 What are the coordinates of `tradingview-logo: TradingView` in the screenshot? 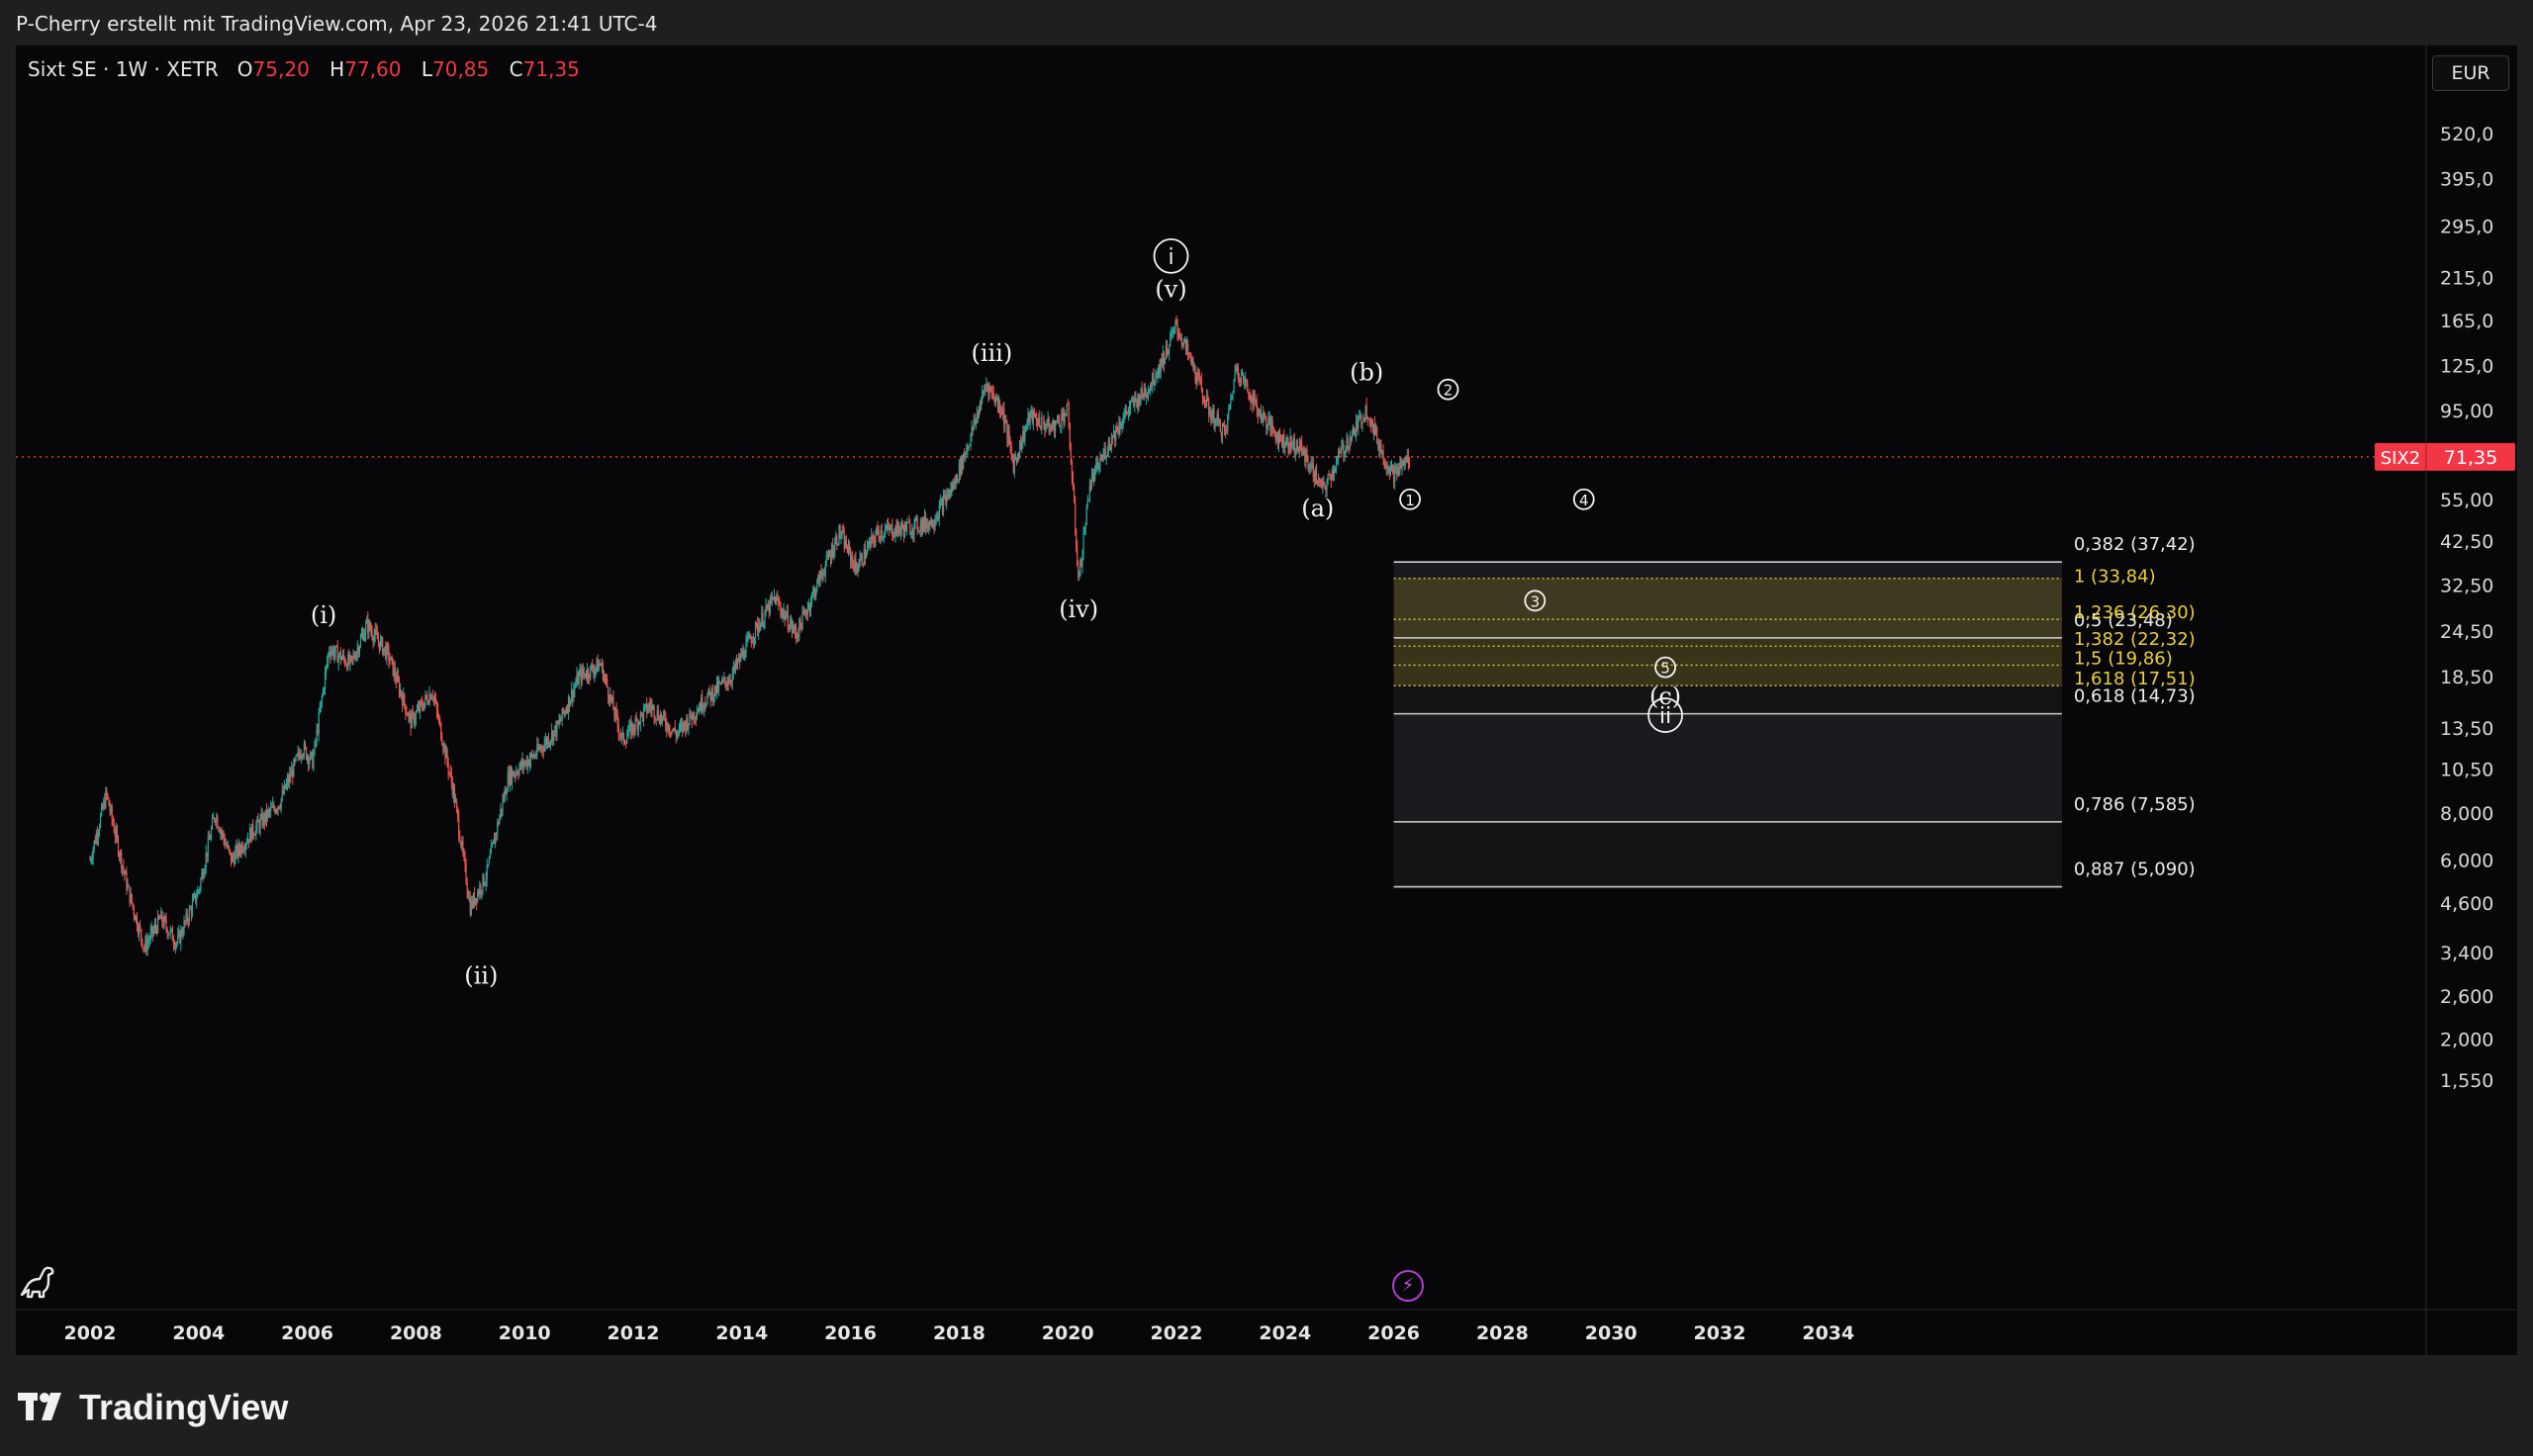 It's located at (153, 1407).